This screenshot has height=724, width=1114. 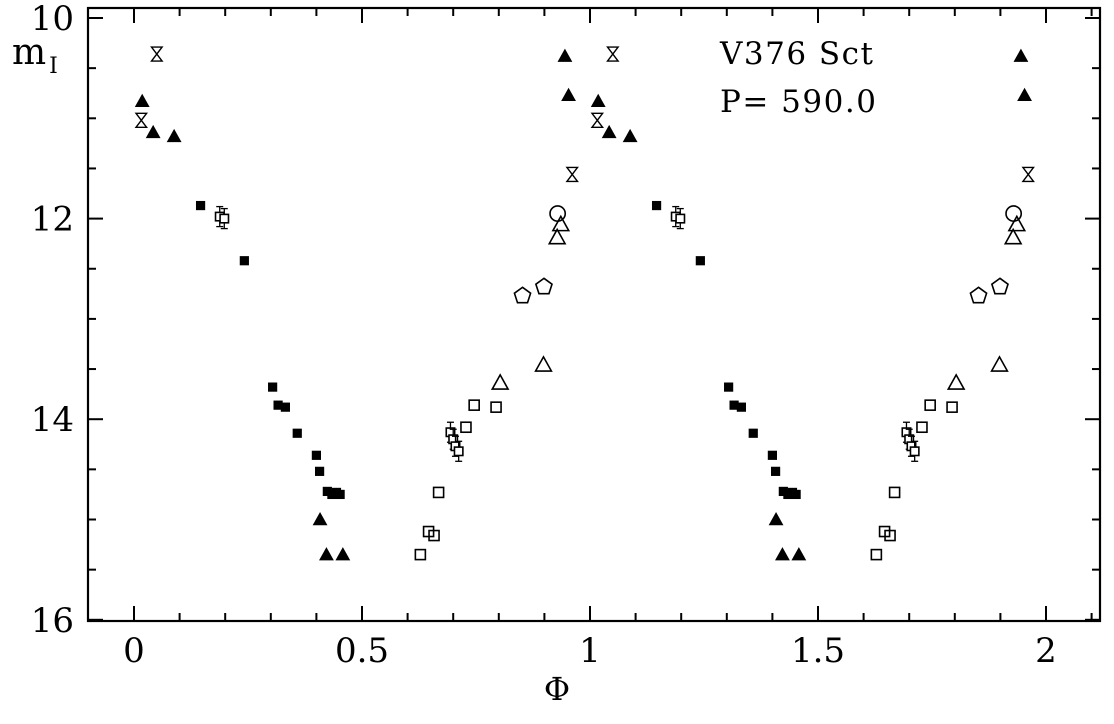 I want to click on y-axis-label-sub: I, so click(x=54, y=66).